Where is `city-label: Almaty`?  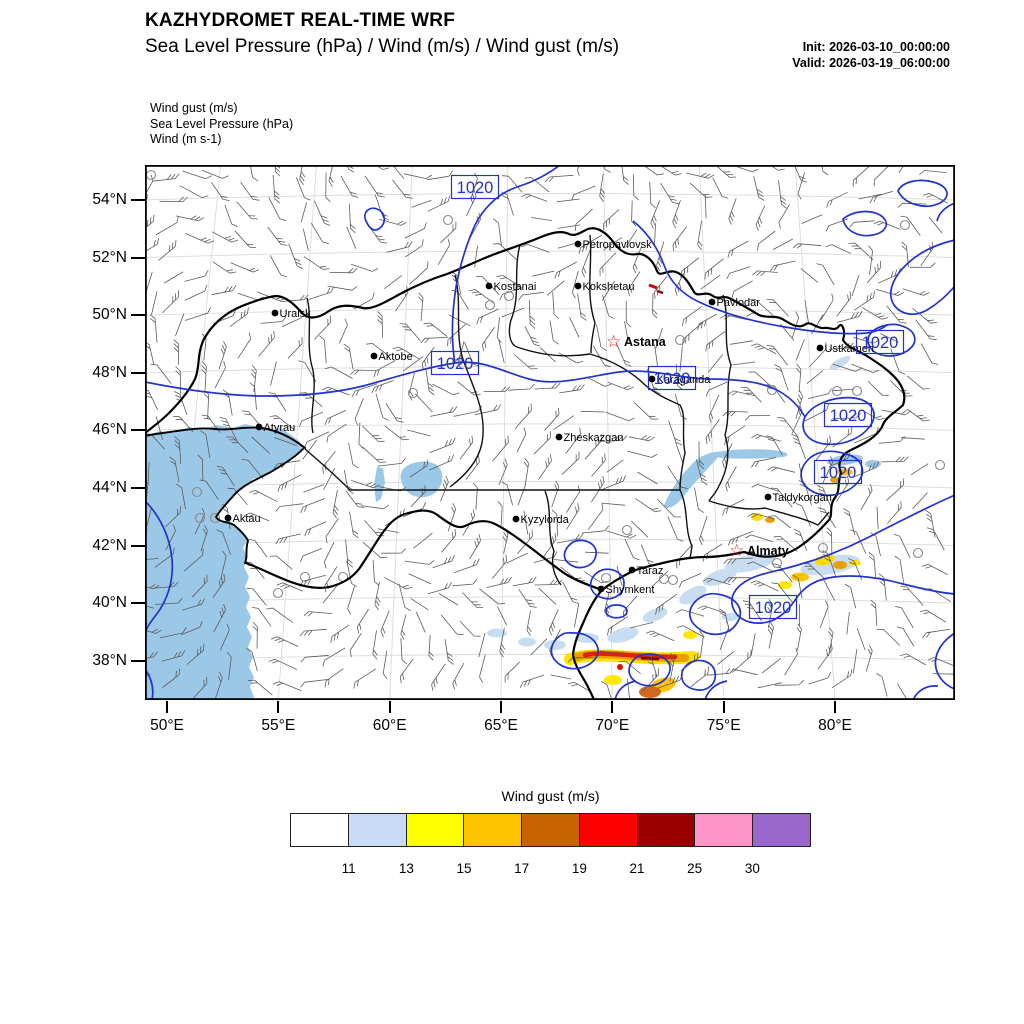 city-label: Almaty is located at coordinates (768, 551).